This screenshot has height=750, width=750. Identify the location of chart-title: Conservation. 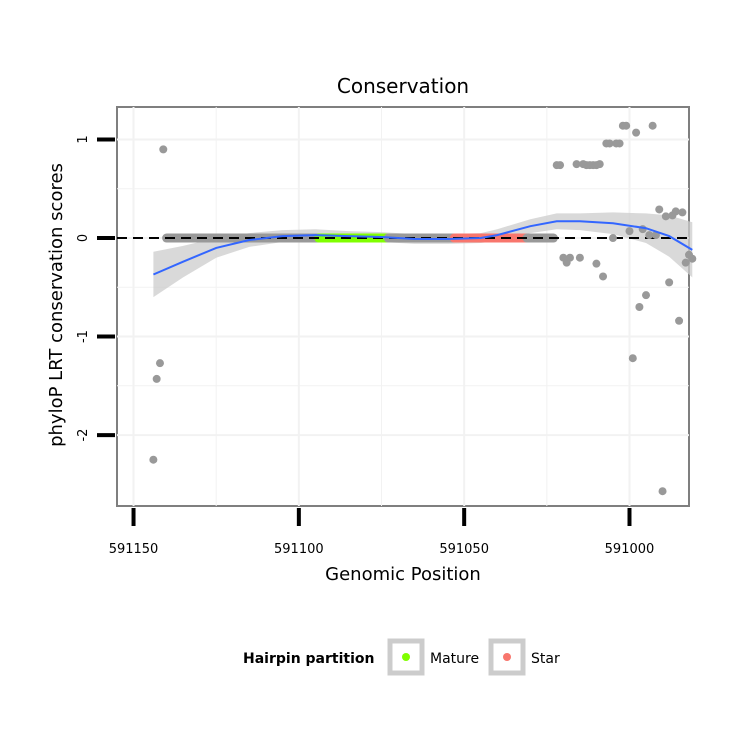
(403, 86).